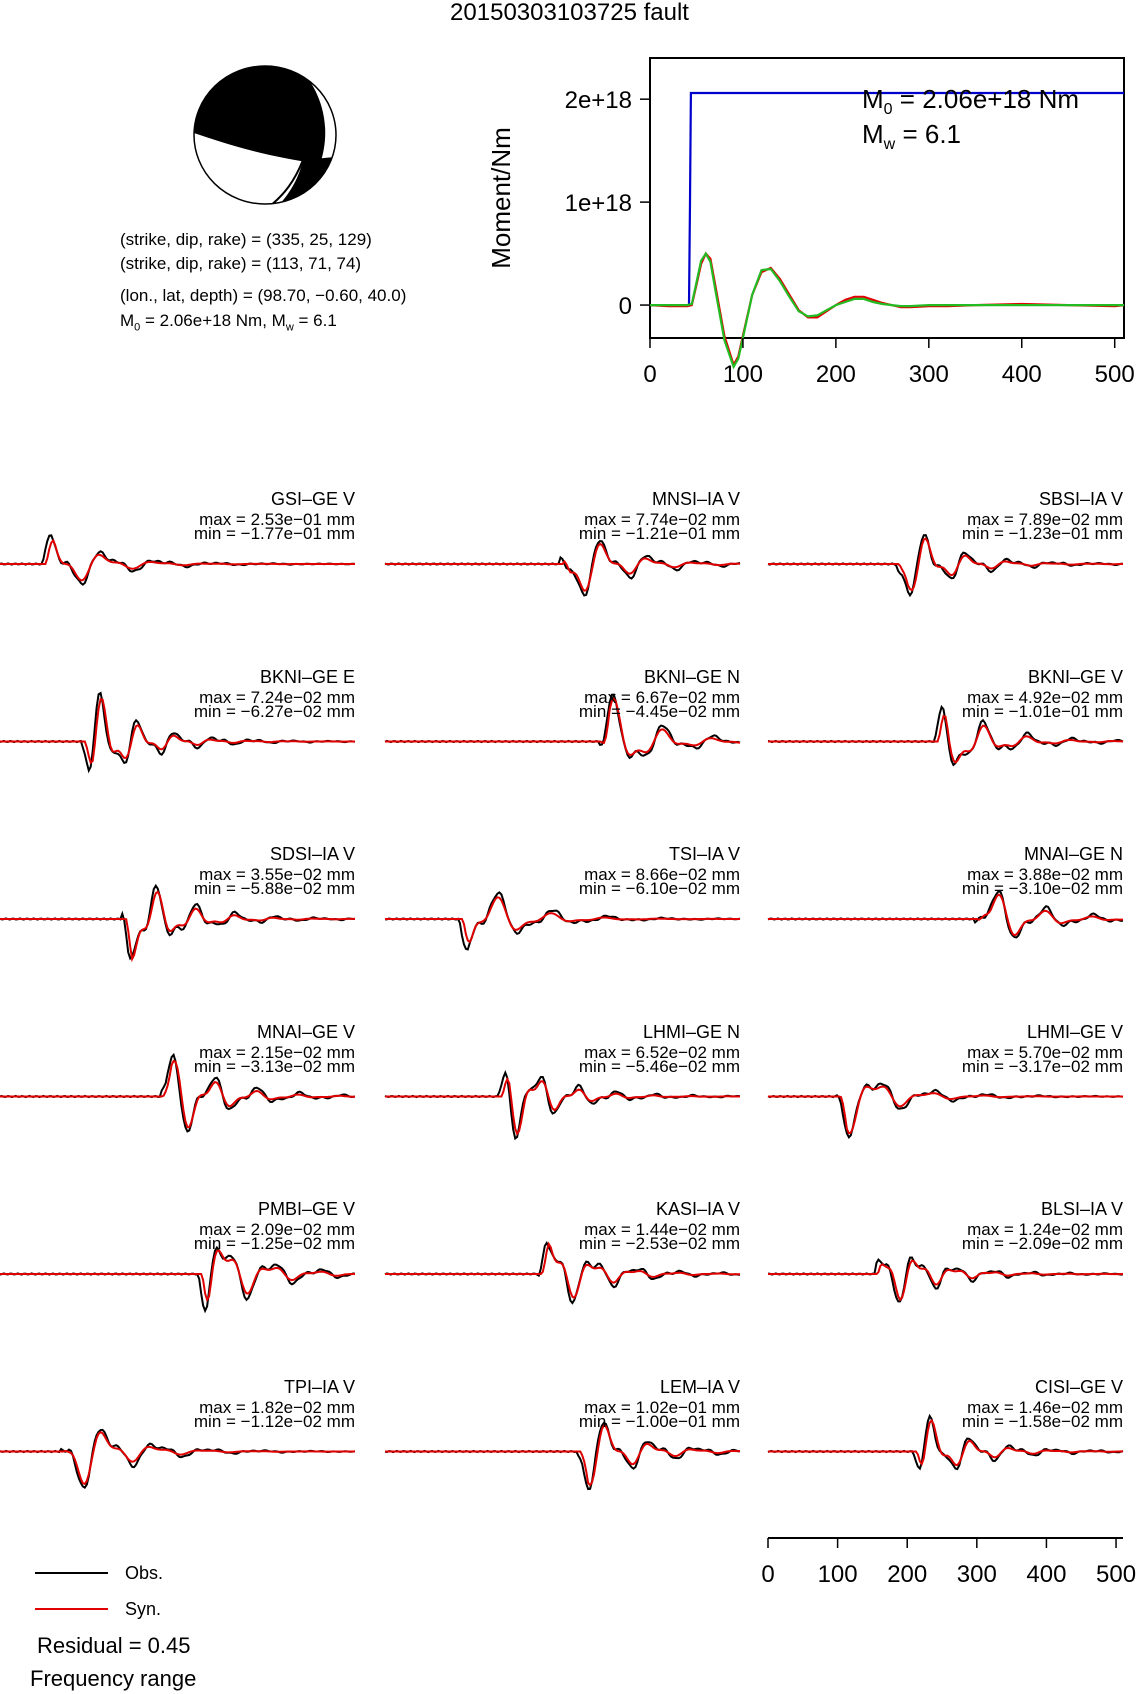  I want to click on station-name: BKNI–GE V, so click(1075, 676).